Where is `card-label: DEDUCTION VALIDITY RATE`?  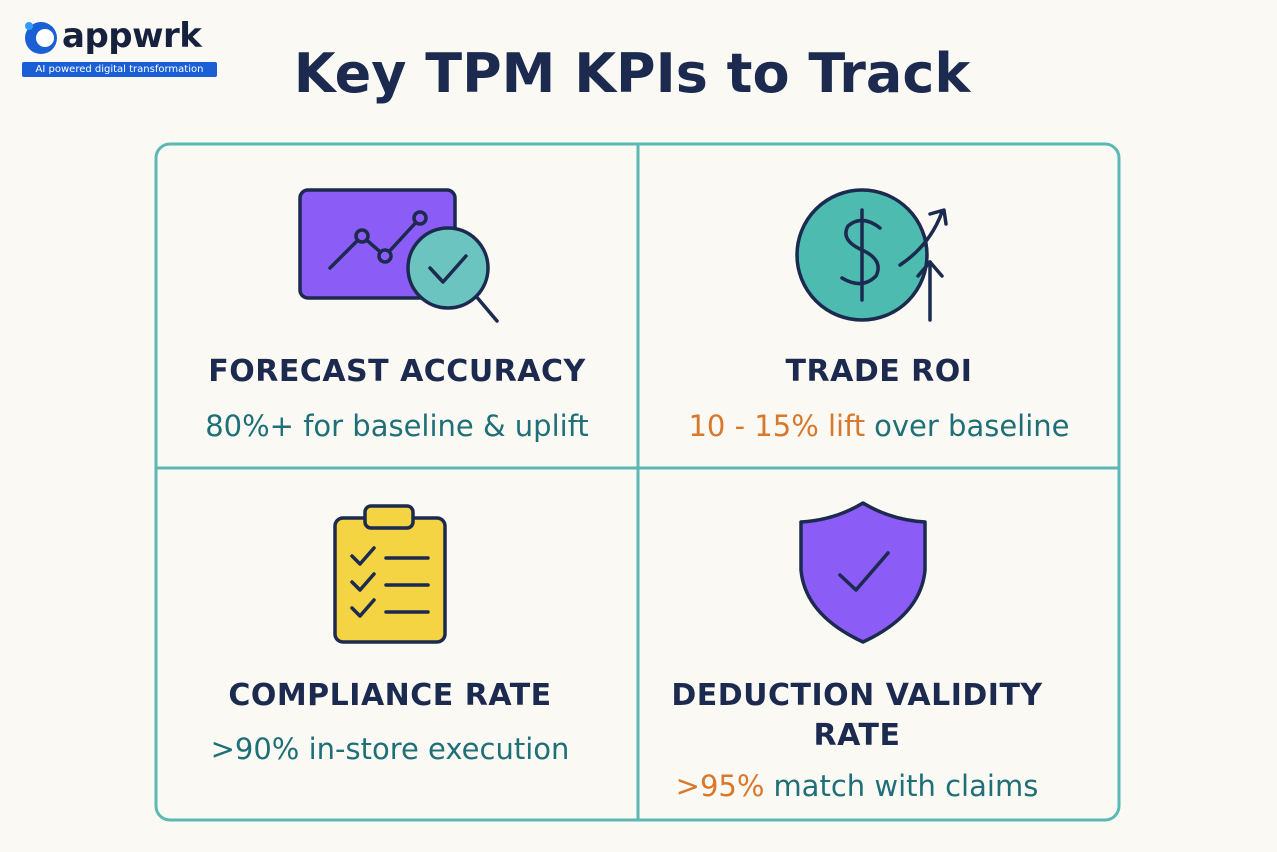 card-label: DEDUCTION VALIDITY RATE is located at coordinates (857, 715).